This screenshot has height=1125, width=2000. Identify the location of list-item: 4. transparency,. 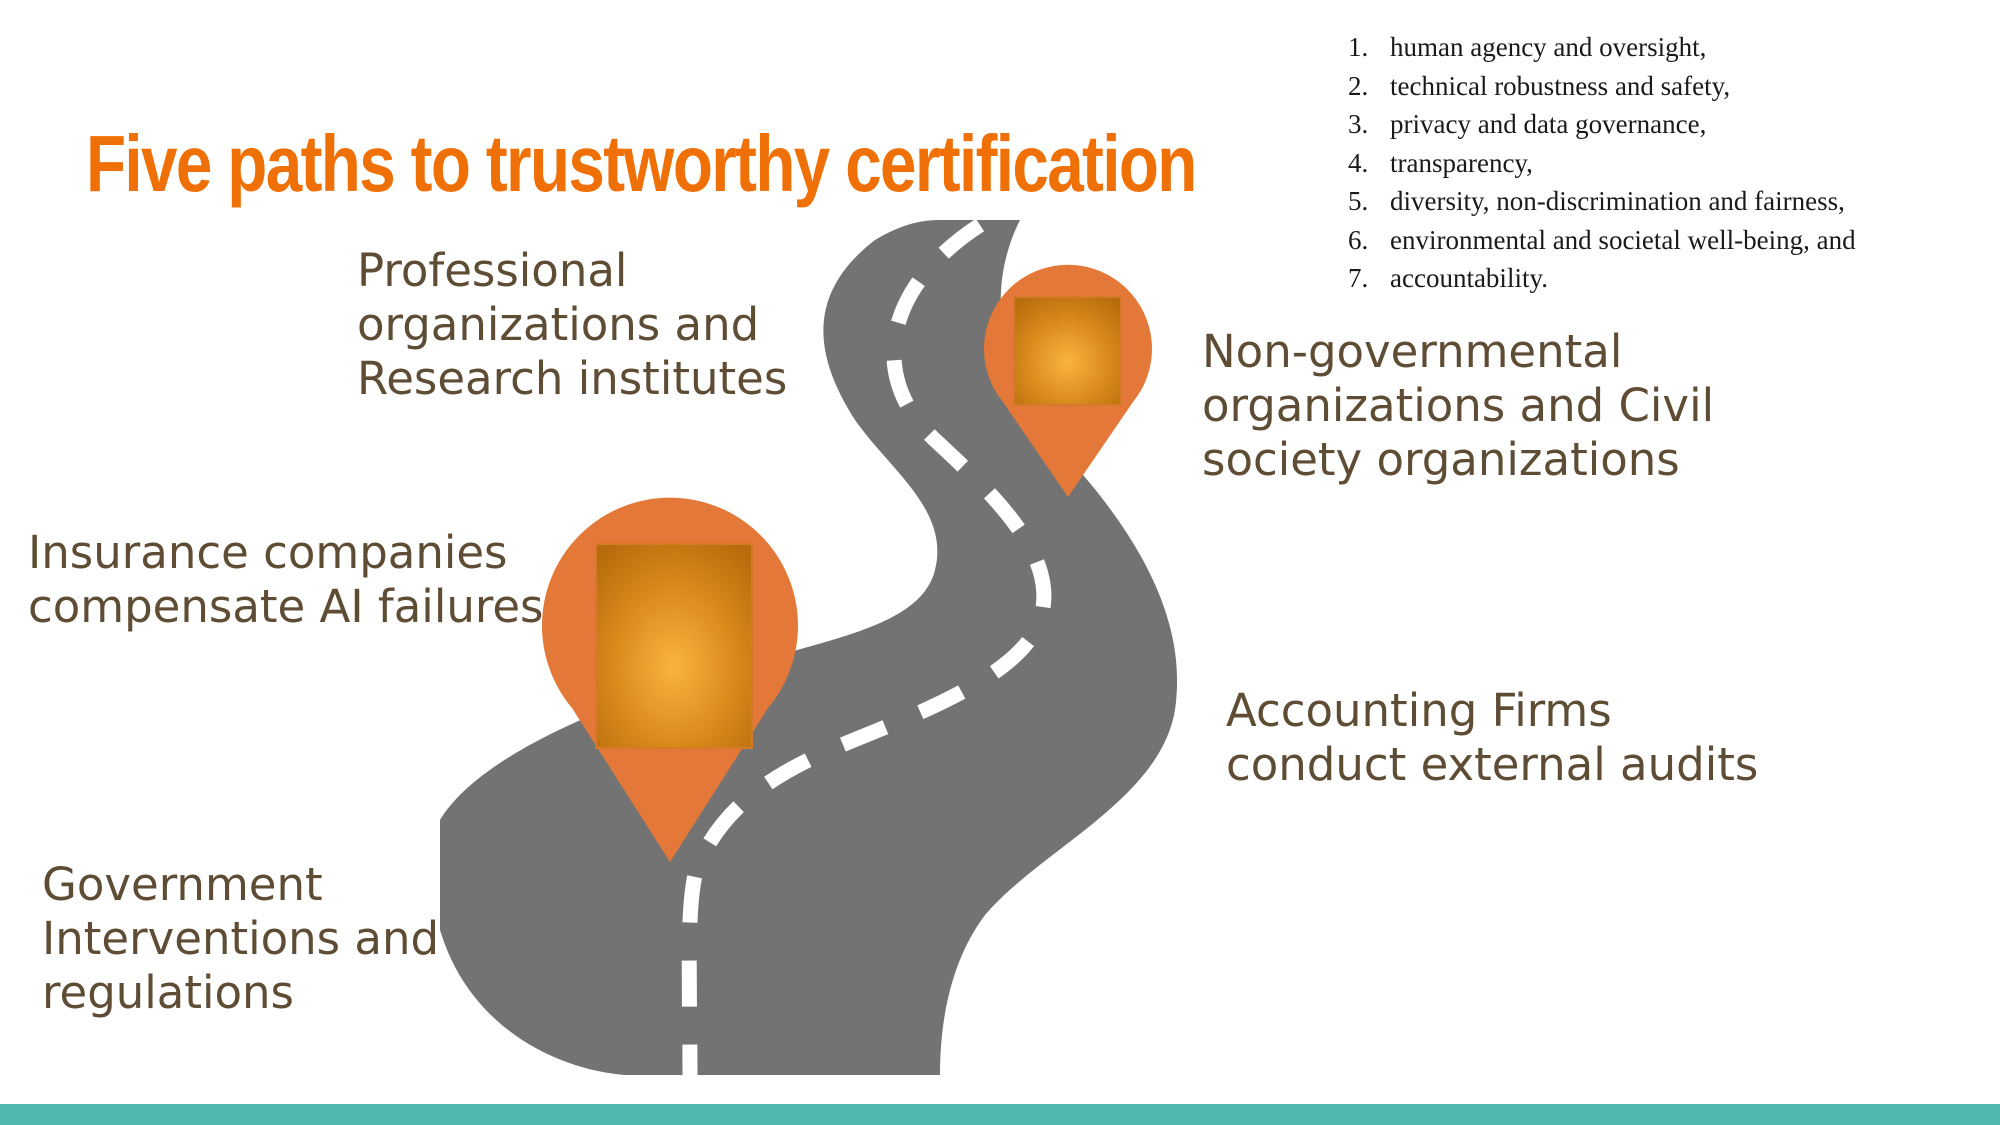
(1602, 163).